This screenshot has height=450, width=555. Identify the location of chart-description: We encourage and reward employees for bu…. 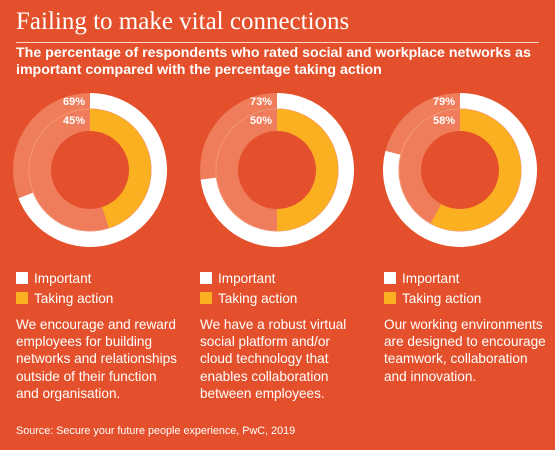
(96, 359).